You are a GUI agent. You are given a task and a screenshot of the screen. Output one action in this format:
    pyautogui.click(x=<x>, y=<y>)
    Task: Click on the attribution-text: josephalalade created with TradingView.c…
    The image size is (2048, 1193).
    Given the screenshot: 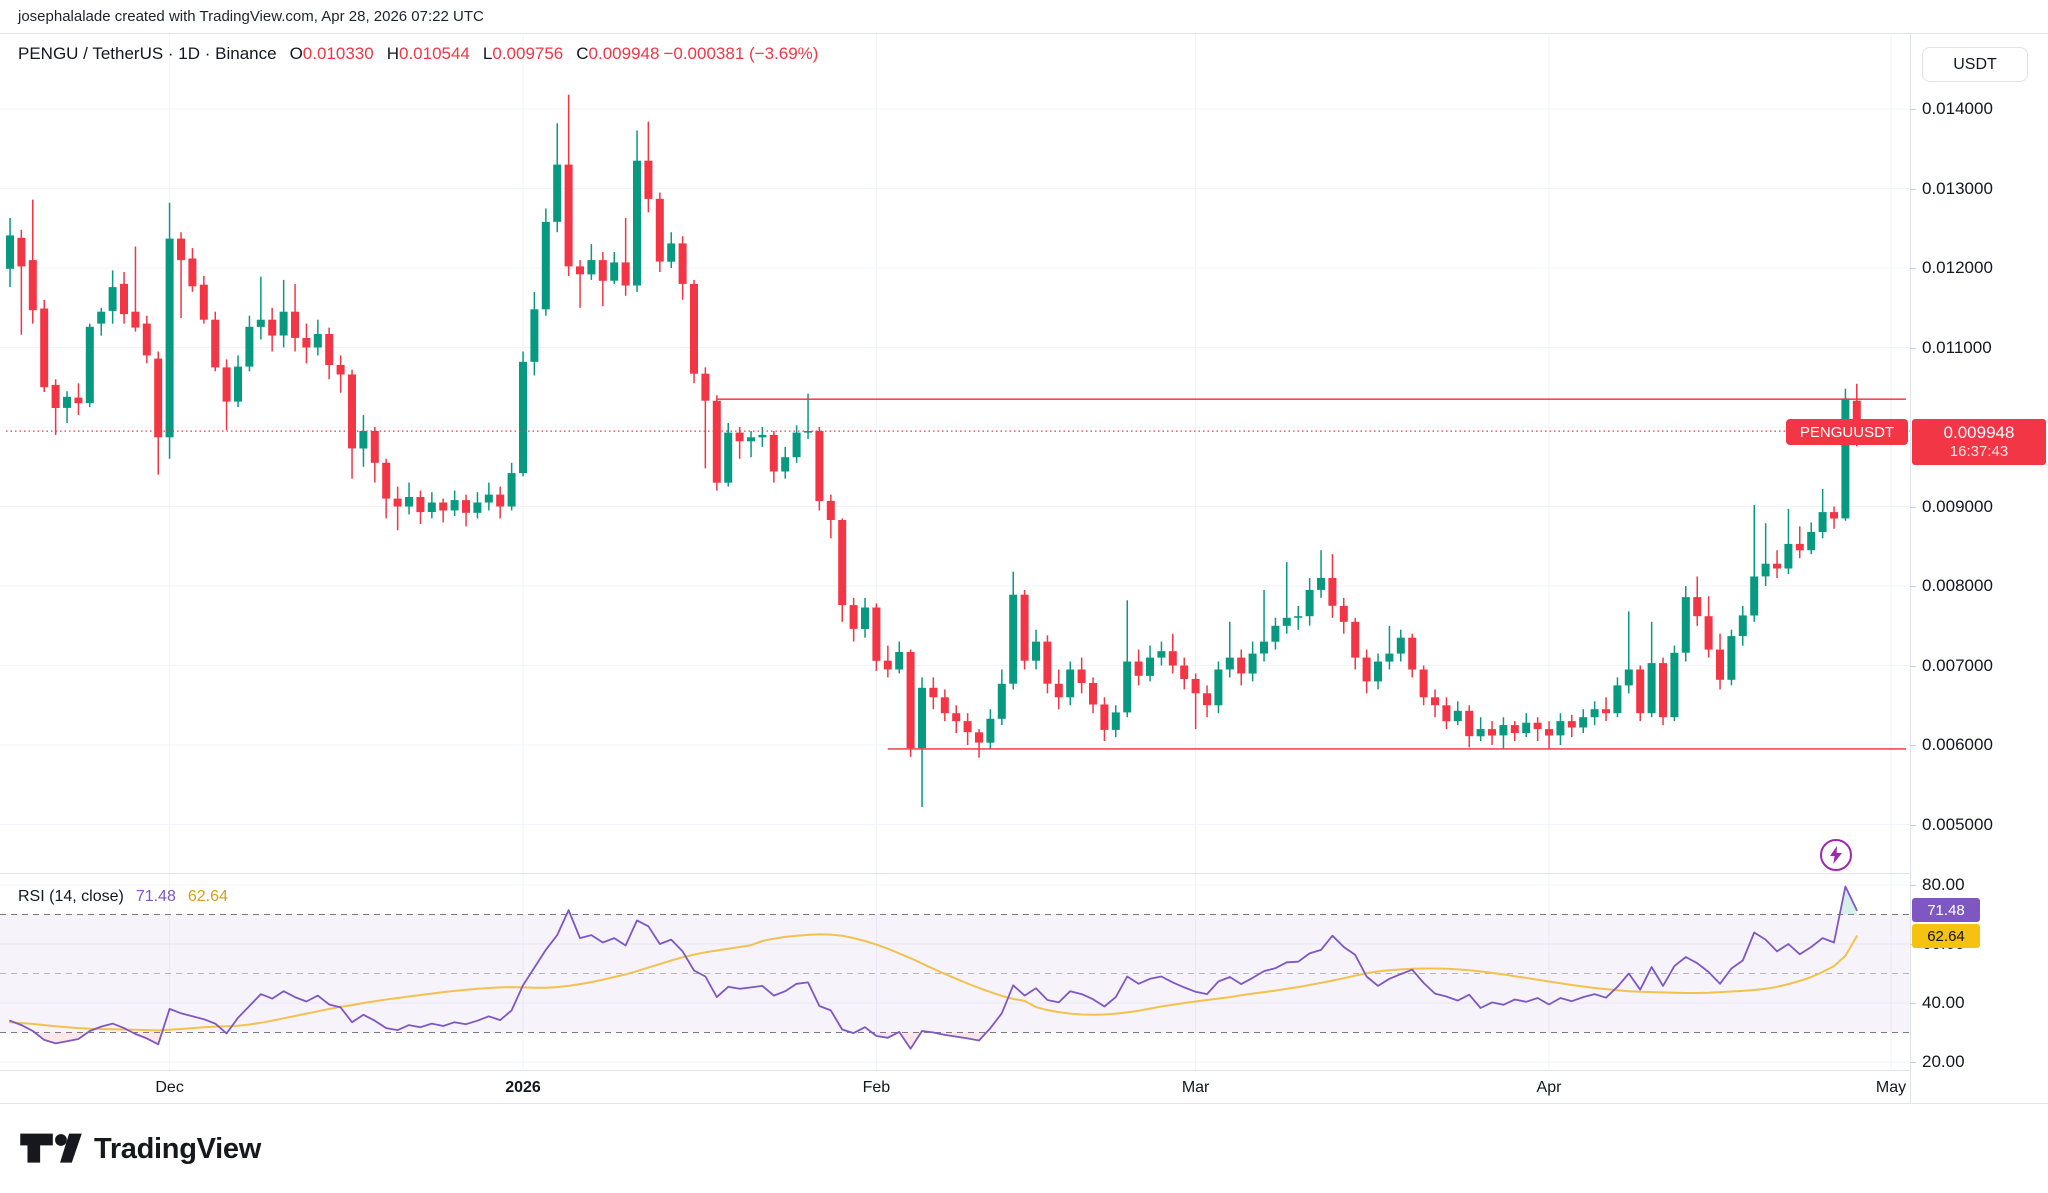 What is the action you would take?
    pyautogui.click(x=251, y=16)
    